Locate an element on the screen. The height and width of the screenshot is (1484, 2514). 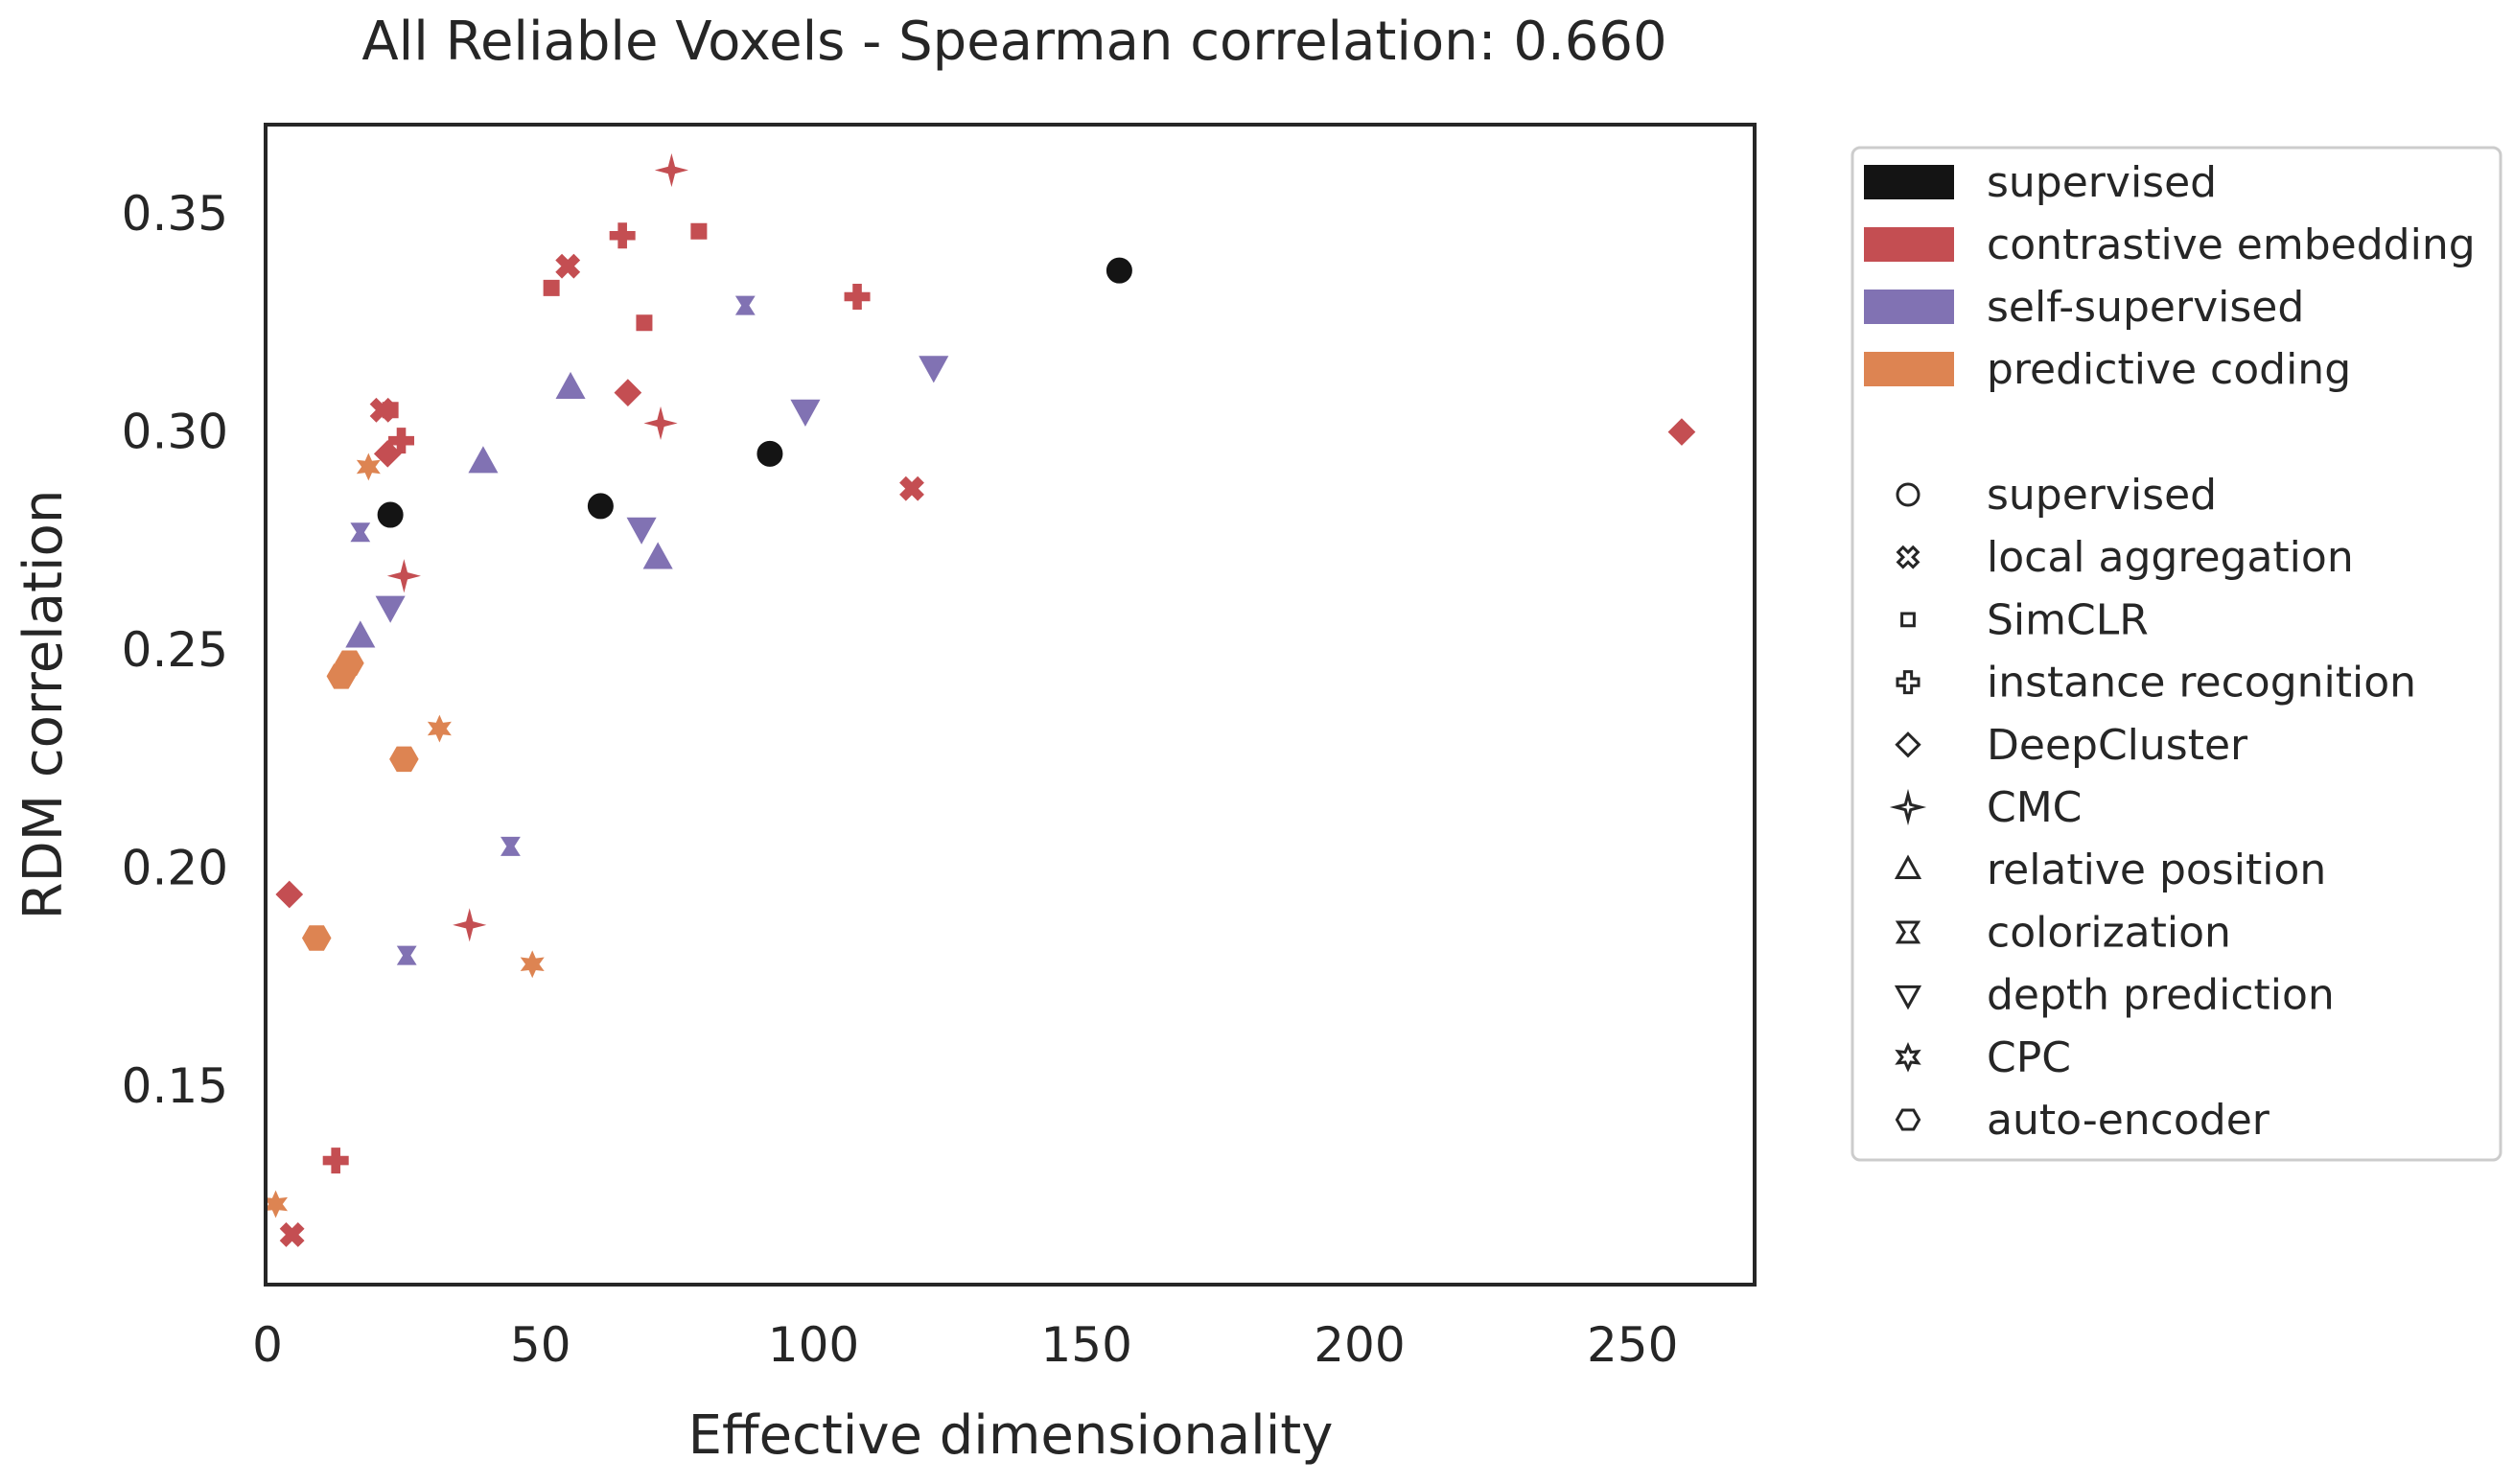
legend-method-label: SimCLR is located at coordinates (2068, 619).